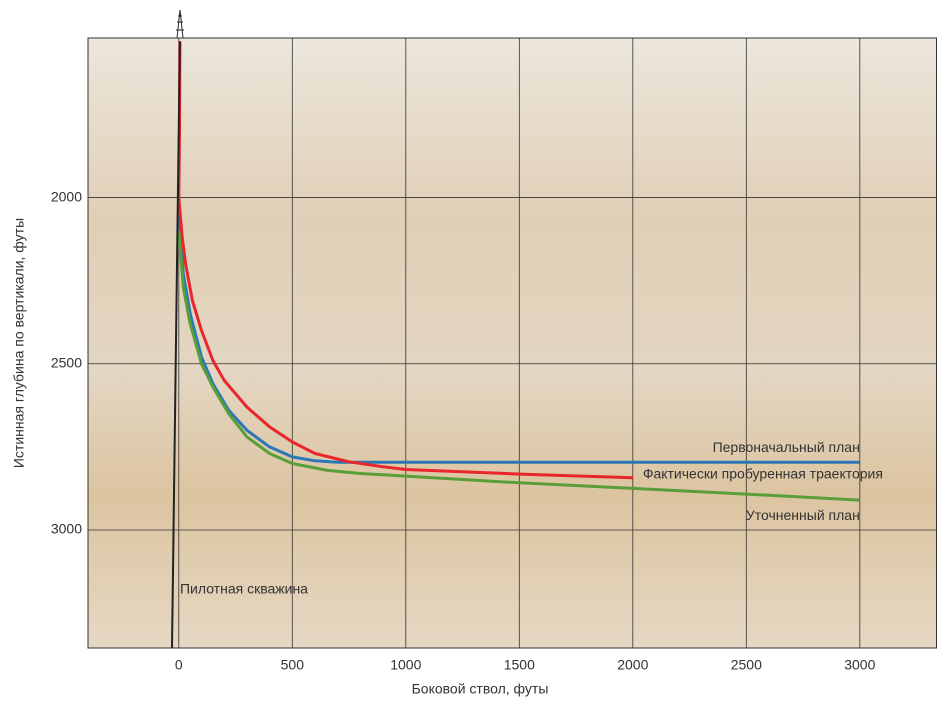  I want to click on x-tick-label: 0, so click(179, 665).